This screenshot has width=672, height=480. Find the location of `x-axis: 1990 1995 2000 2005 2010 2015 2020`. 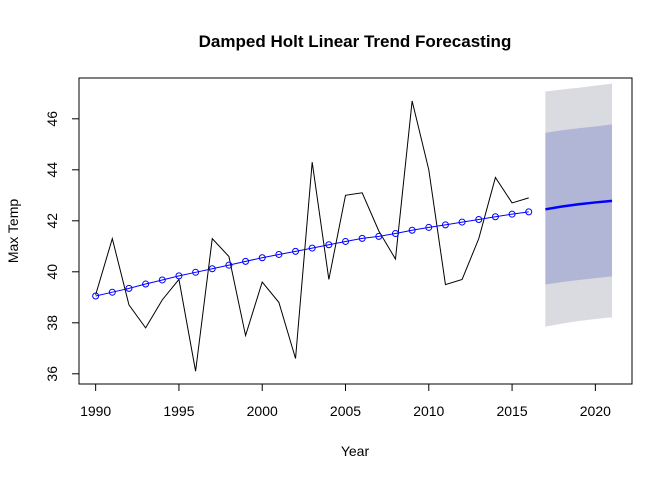

x-axis: 1990 1995 2000 2005 2010 2015 2020 is located at coordinates (345, 401).